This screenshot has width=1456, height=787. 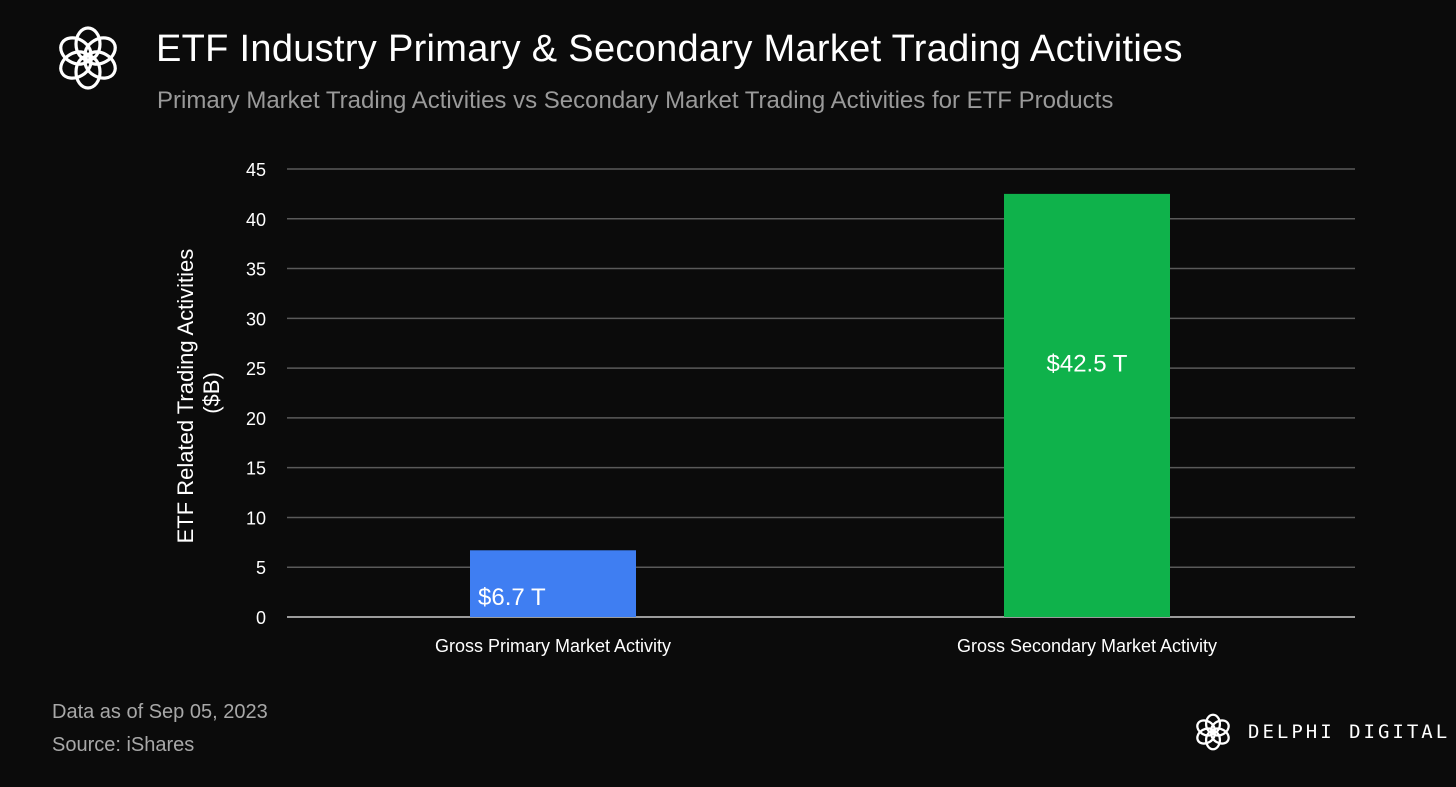 I want to click on source-note: Source: iShares, so click(x=123, y=745).